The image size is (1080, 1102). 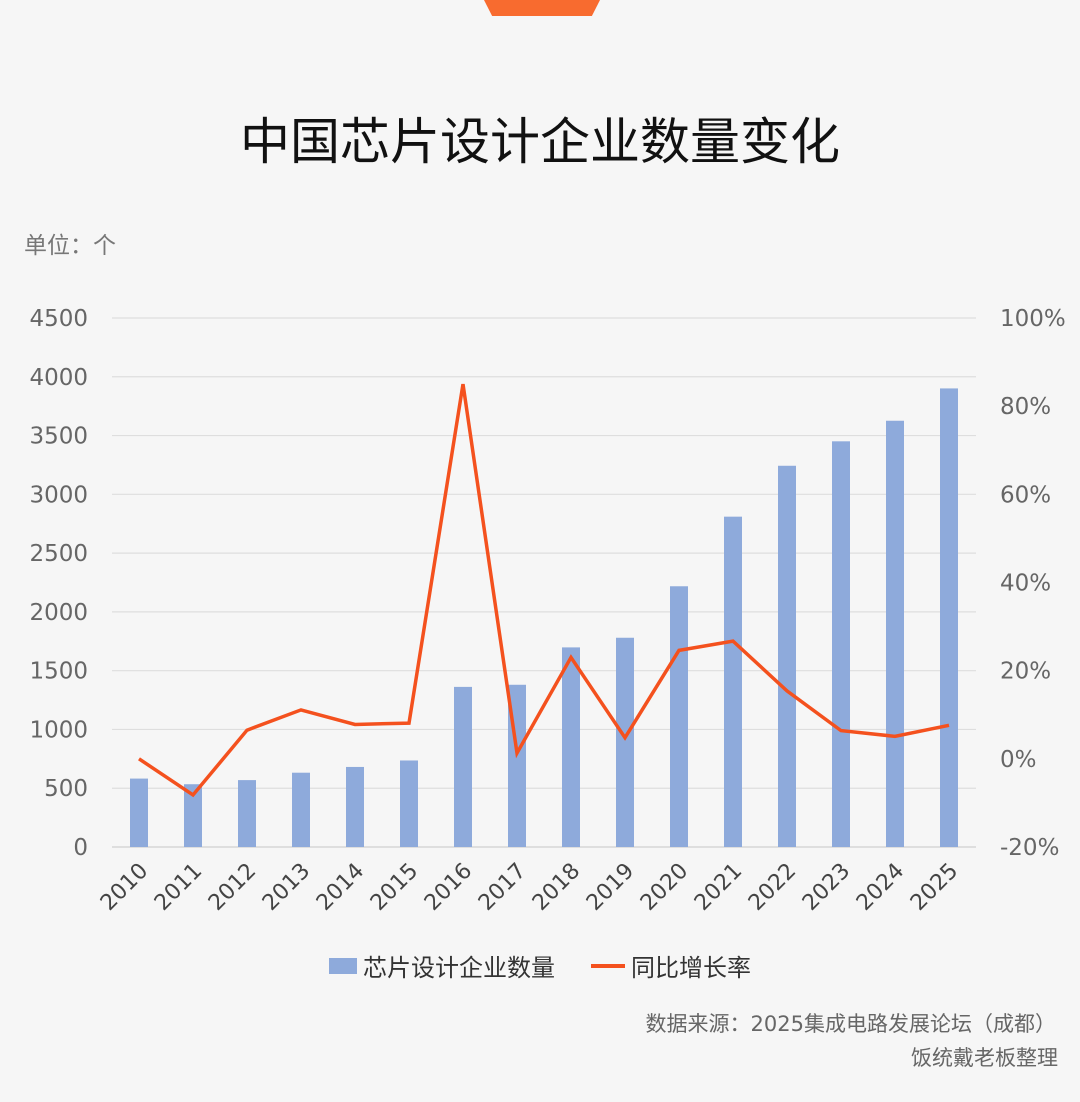 What do you see at coordinates (850, 1024) in the screenshot?
I see `data-source: 数据来源：2025集成电路发展论坛（成都）` at bounding box center [850, 1024].